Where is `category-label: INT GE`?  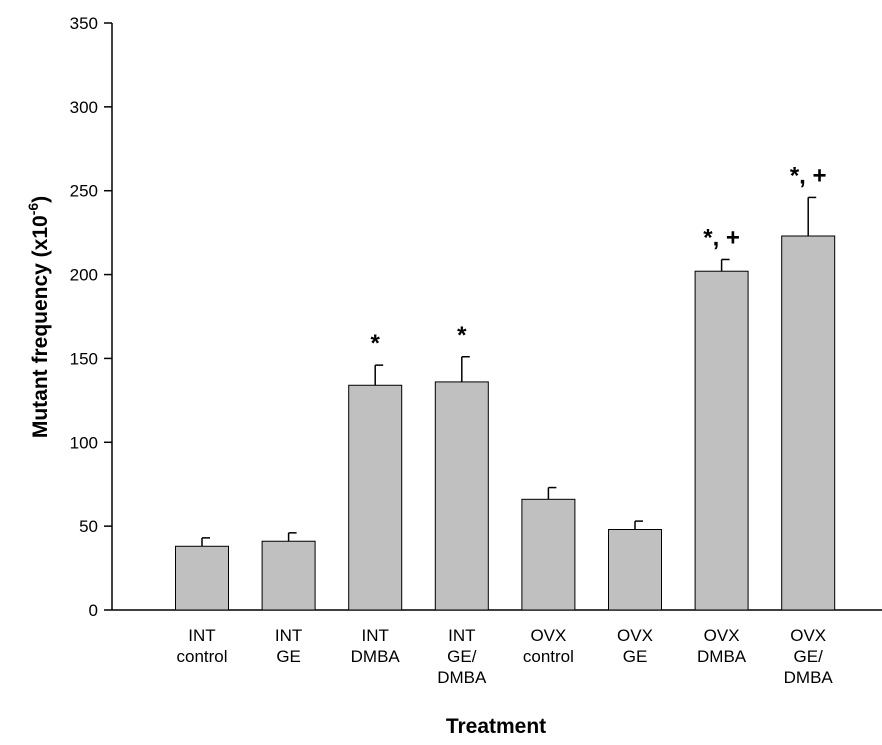
category-label: INT GE is located at coordinates (288, 646).